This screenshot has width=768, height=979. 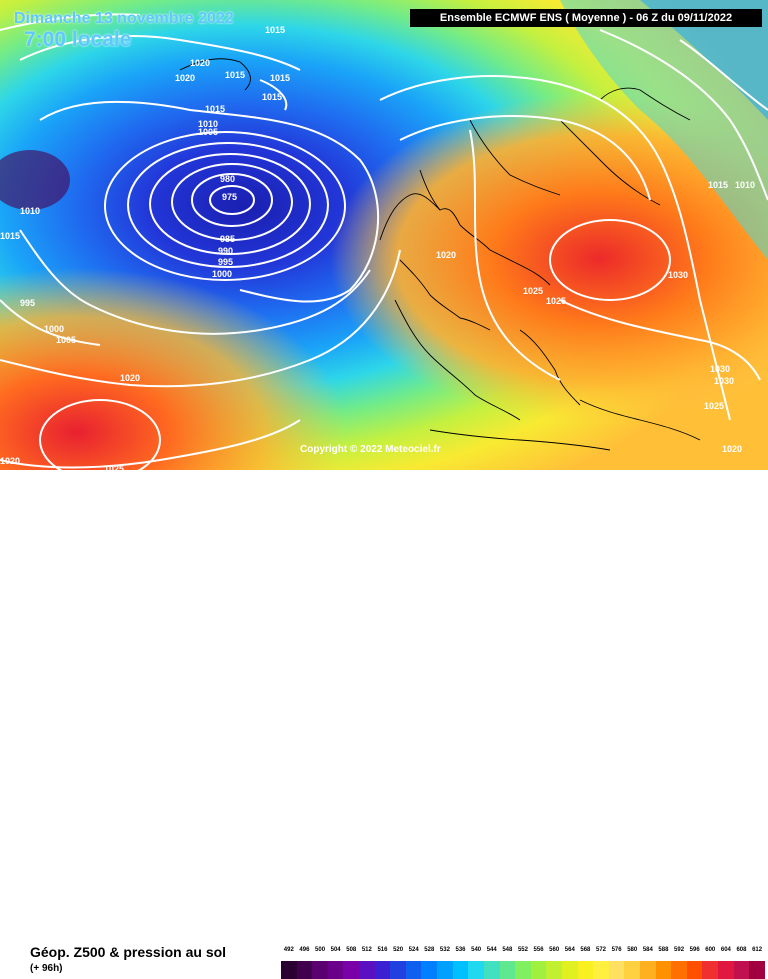 I want to click on scale-label: 540, so click(x=476, y=950).